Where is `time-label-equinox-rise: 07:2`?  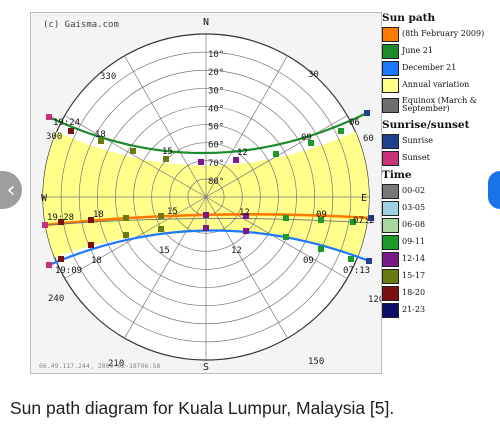
time-label-equinox-rise: 07:2 is located at coordinates (364, 221).